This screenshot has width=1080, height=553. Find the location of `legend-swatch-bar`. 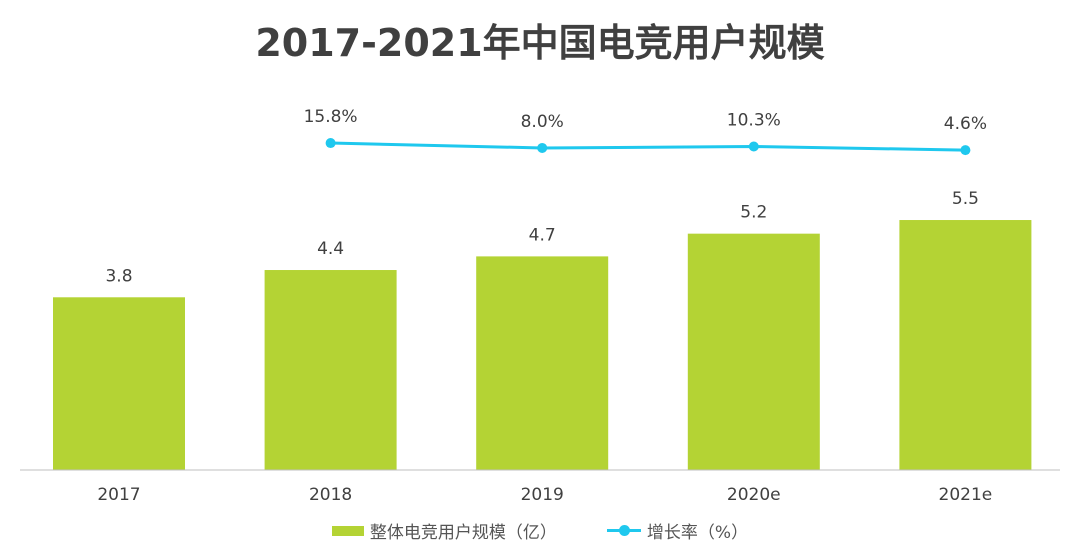

legend-swatch-bar is located at coordinates (347, 530).